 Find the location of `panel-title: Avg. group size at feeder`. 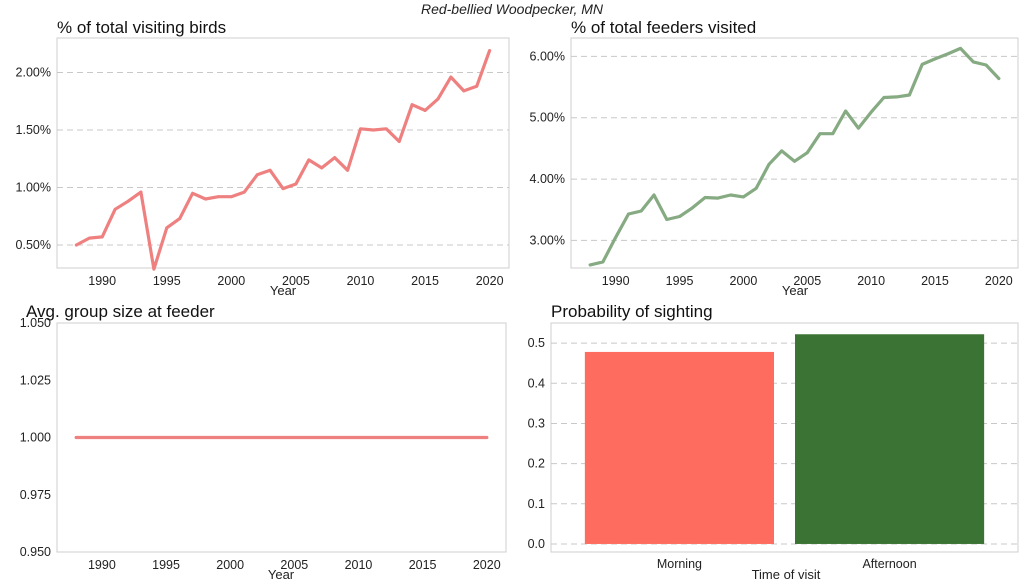

panel-title: Avg. group size at feeder is located at coordinates (120, 311).